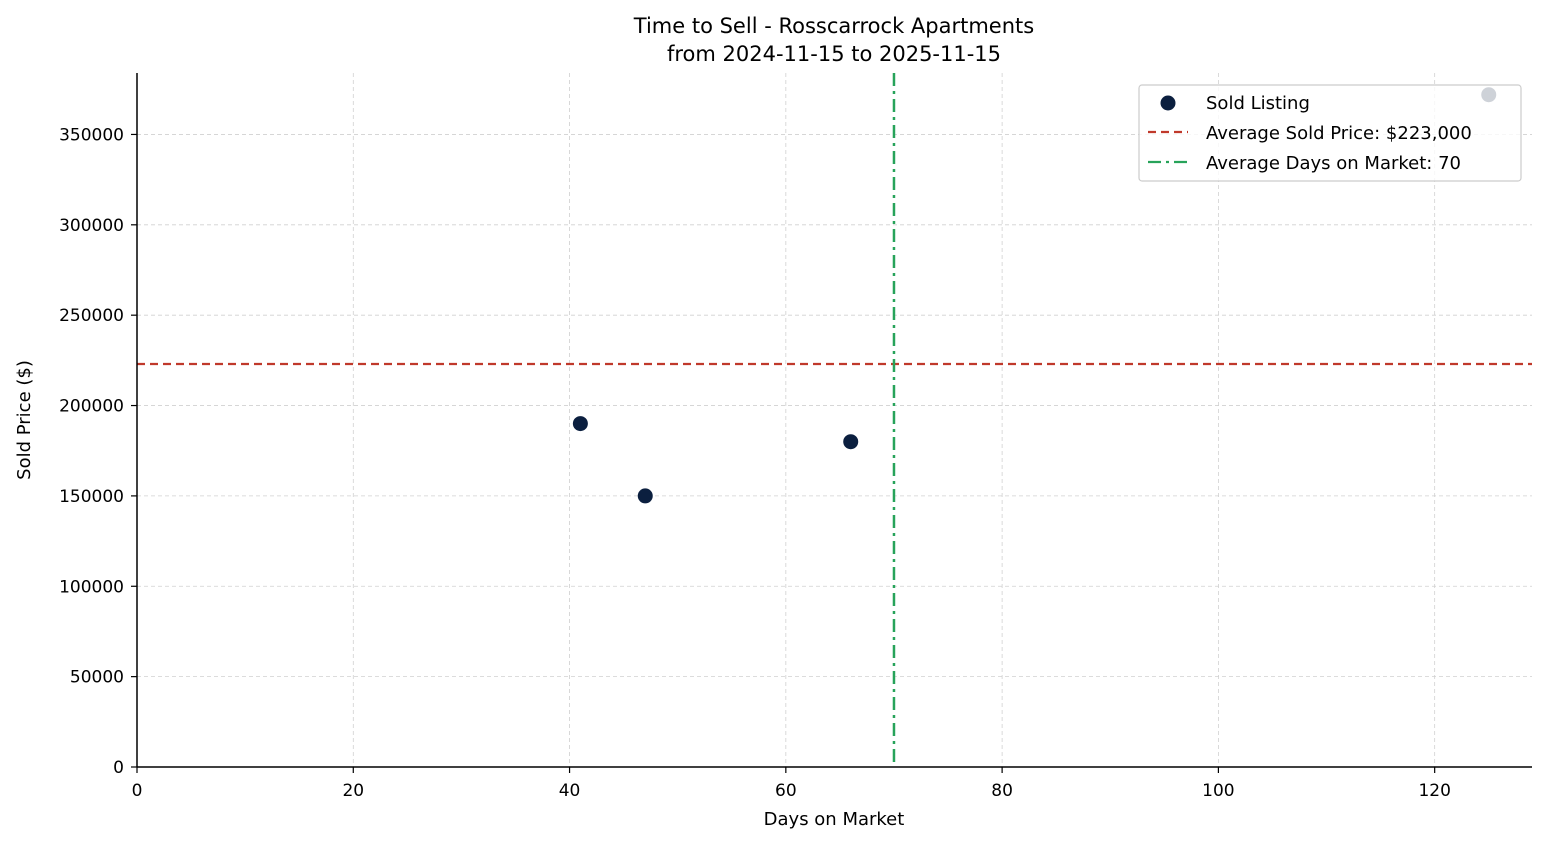  I want to click on legend-label-avg-price: Average Sold Price: $223,000, so click(1339, 133).